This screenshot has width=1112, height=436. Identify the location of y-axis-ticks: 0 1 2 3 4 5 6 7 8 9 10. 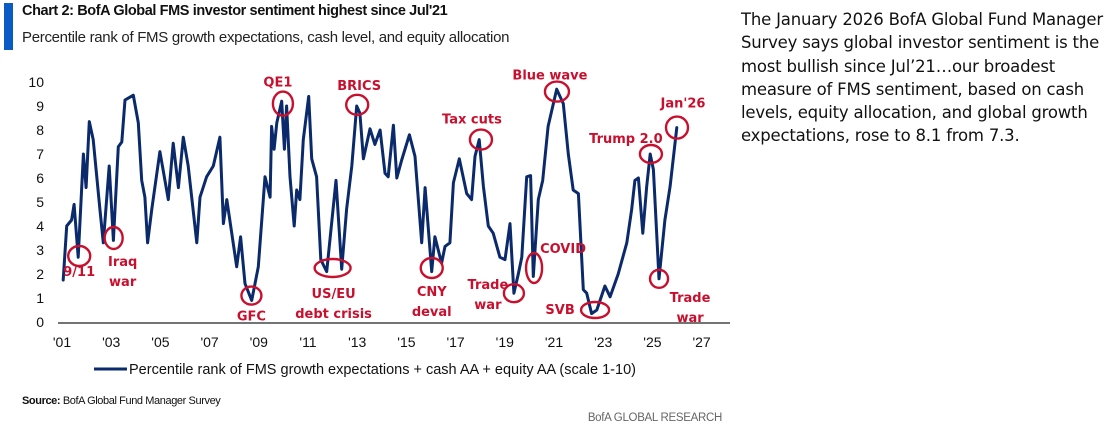
(36, 202).